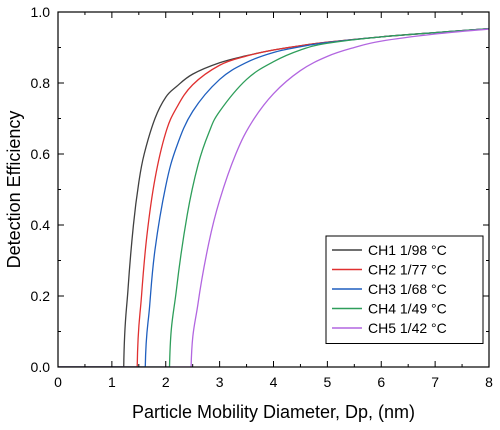  What do you see at coordinates (41, 296) in the screenshot?
I see `y-tick-label: 0.2` at bounding box center [41, 296].